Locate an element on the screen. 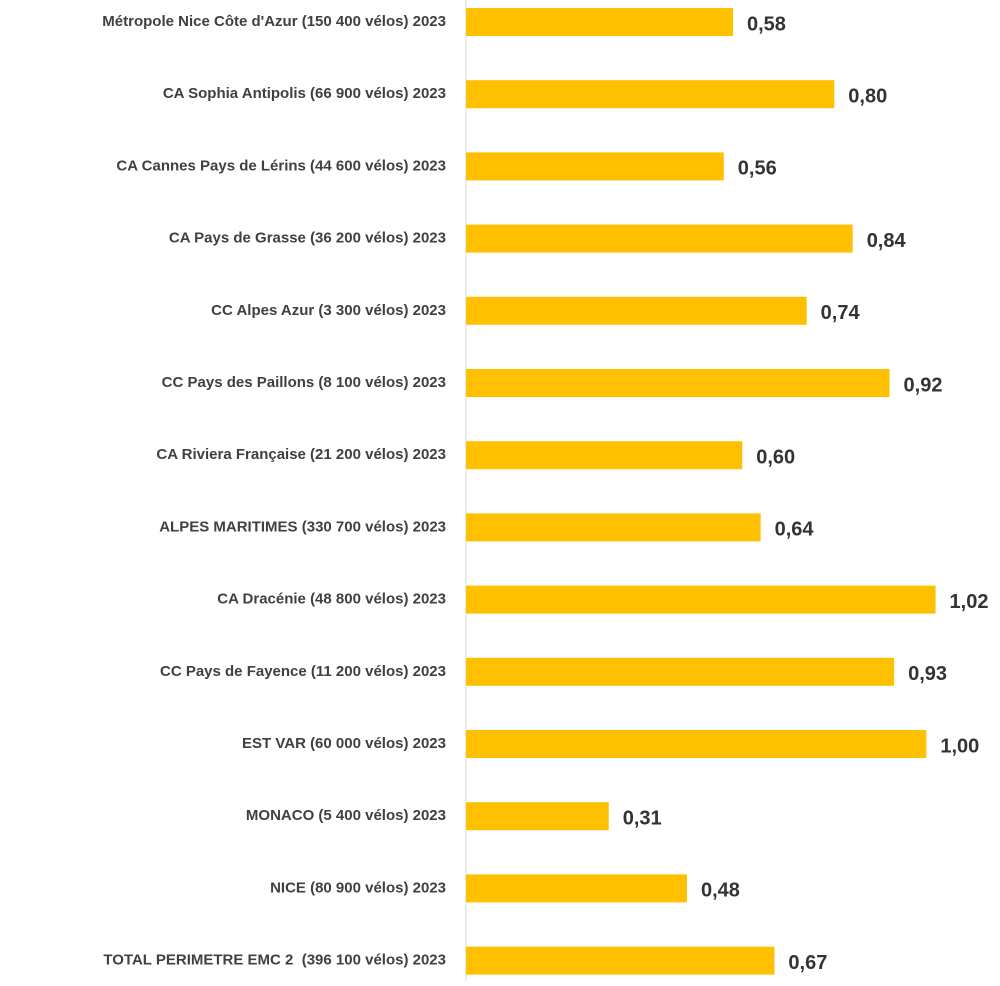 The image size is (1000, 986). category-label: NICE (80 900 vélos) 2023 is located at coordinates (358, 887).